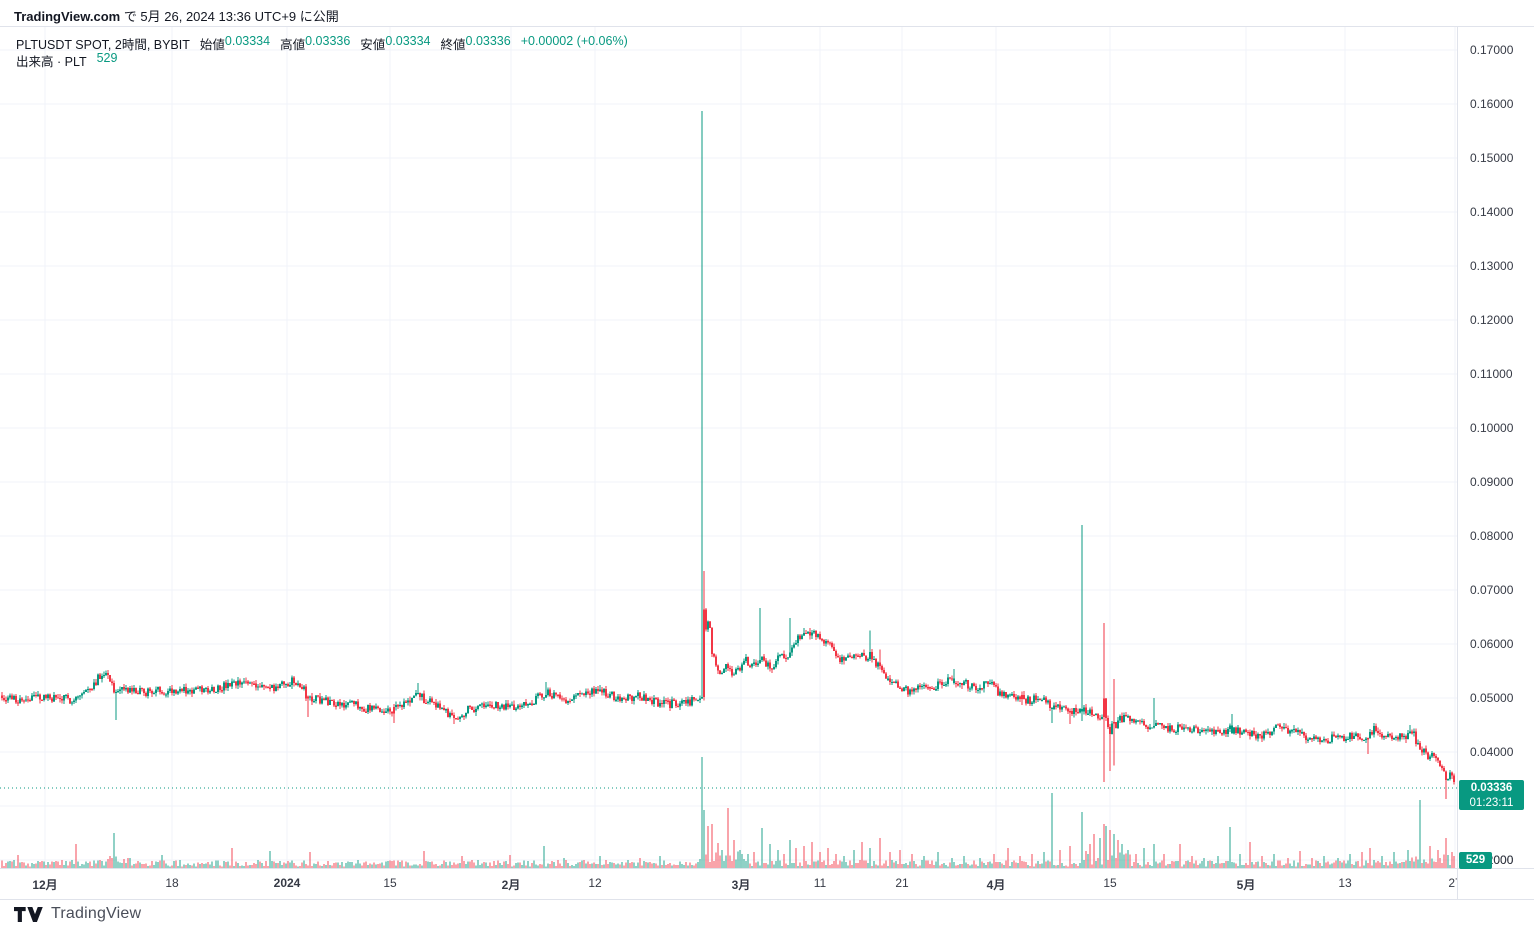  What do you see at coordinates (1492, 266) in the screenshot?
I see `price-scale-label: 0.13000` at bounding box center [1492, 266].